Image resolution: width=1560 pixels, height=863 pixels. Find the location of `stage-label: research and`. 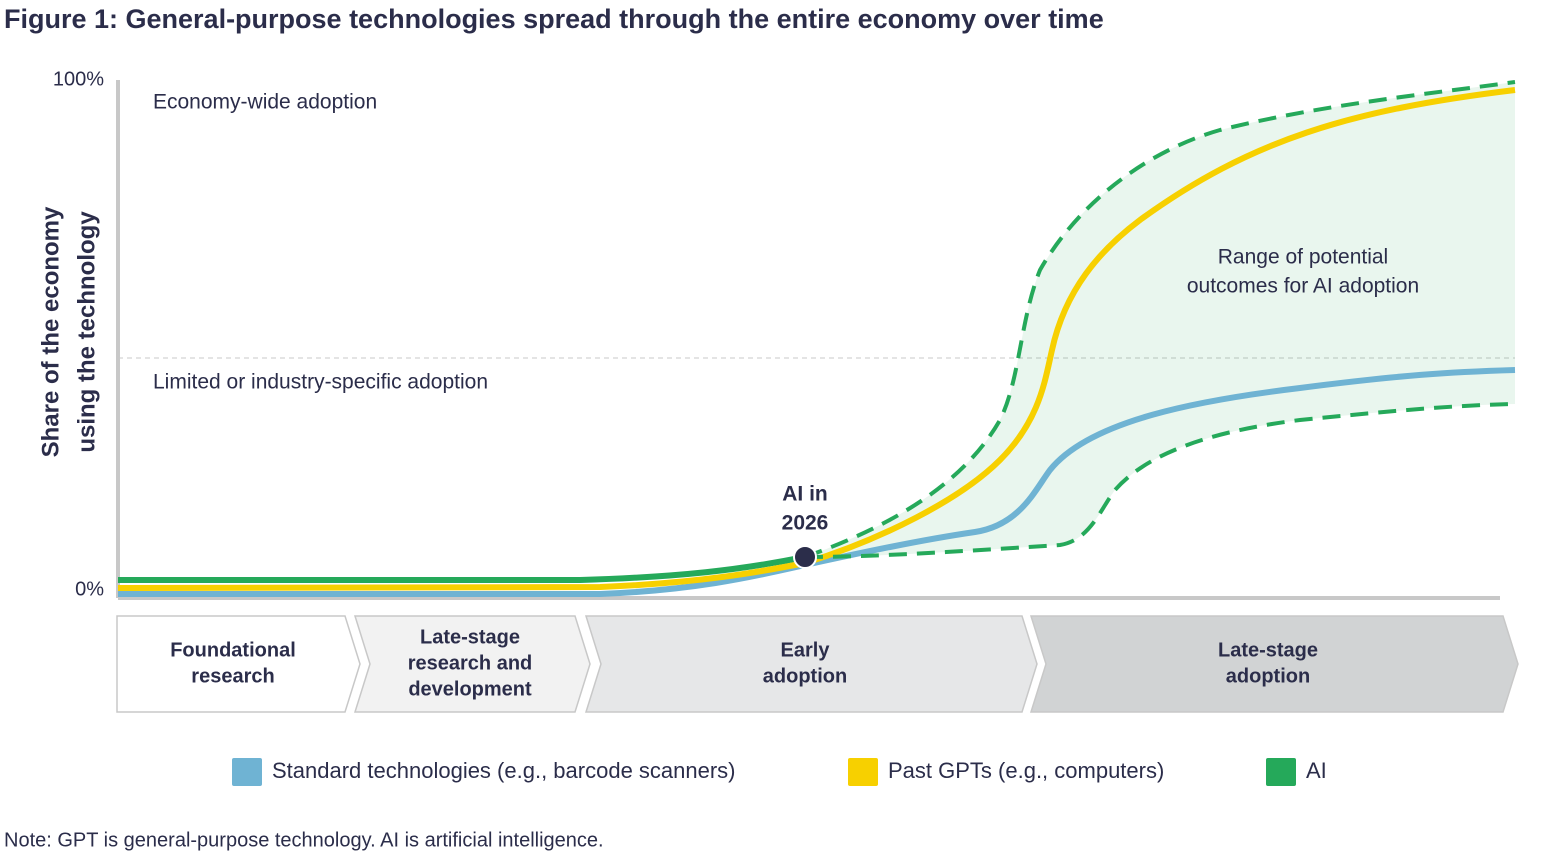

stage-label: research and is located at coordinates (470, 663).